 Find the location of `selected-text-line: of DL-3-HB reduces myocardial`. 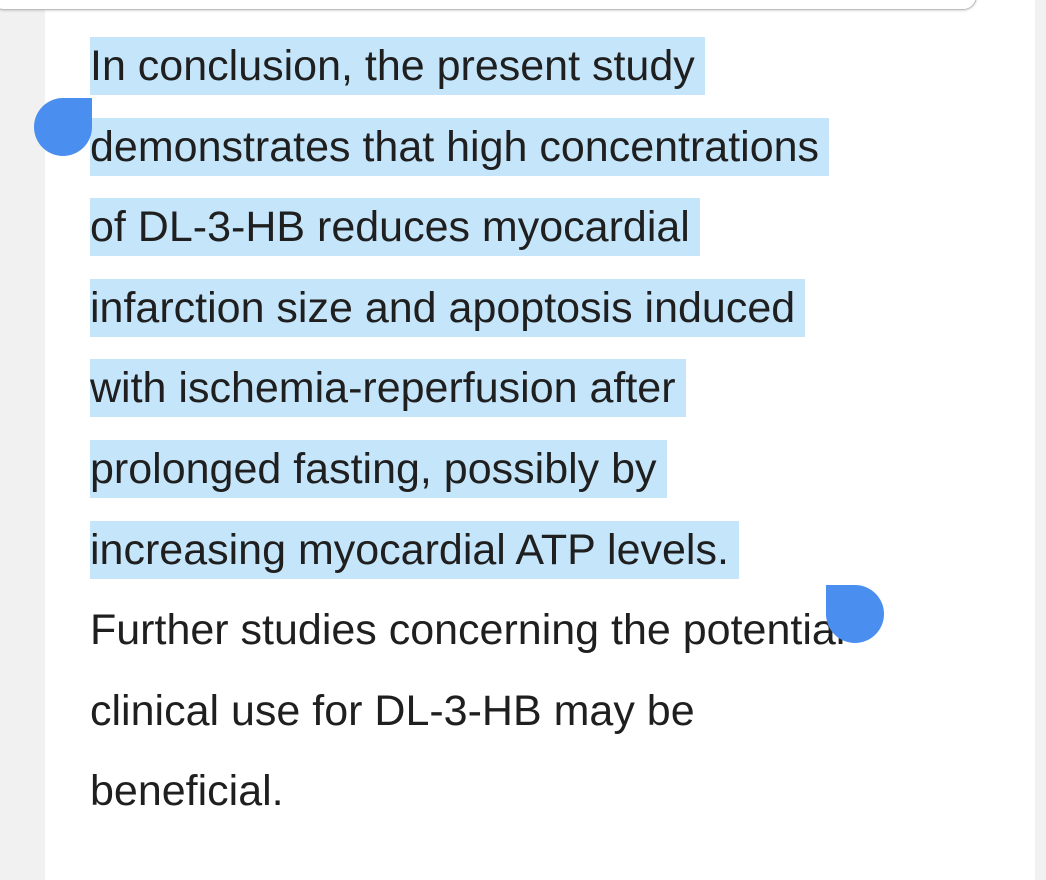

selected-text-line: of DL-3-HB reduces myocardial is located at coordinates (395, 227).